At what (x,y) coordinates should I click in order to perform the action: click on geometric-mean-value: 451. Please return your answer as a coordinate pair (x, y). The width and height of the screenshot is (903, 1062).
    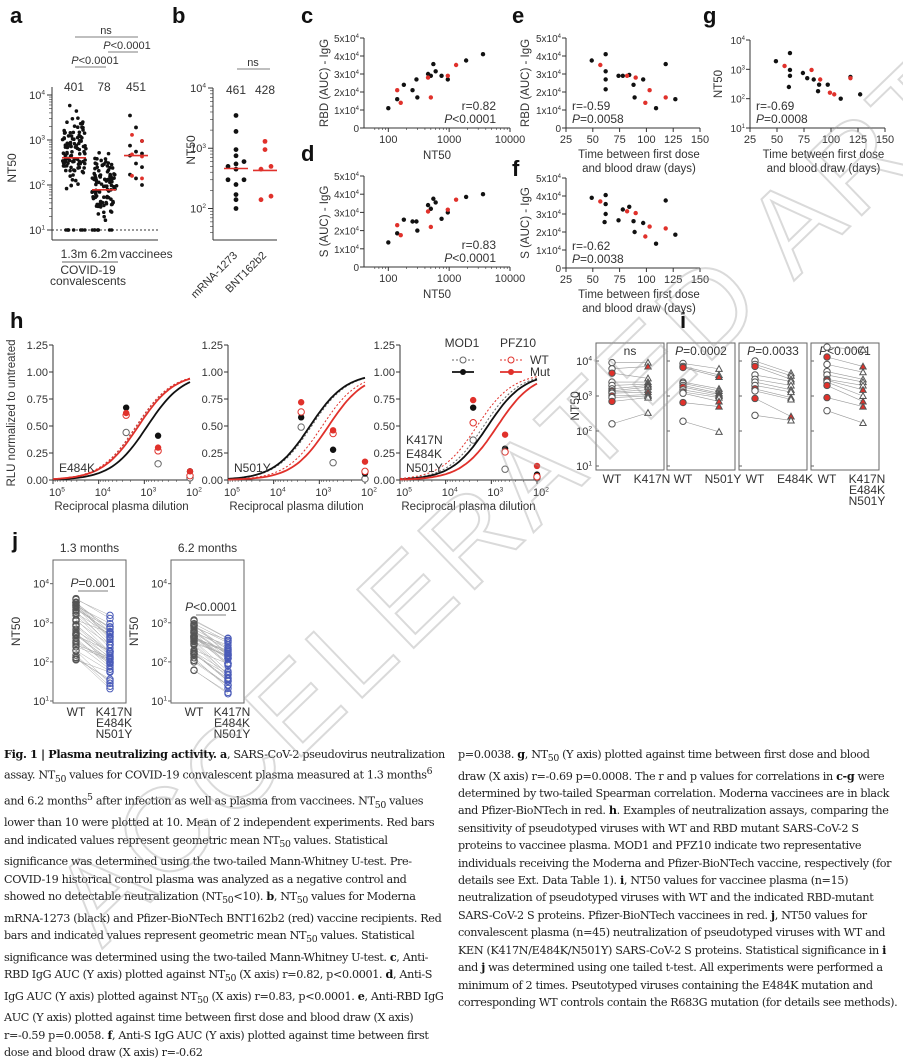
    Looking at the image, I should click on (136, 87).